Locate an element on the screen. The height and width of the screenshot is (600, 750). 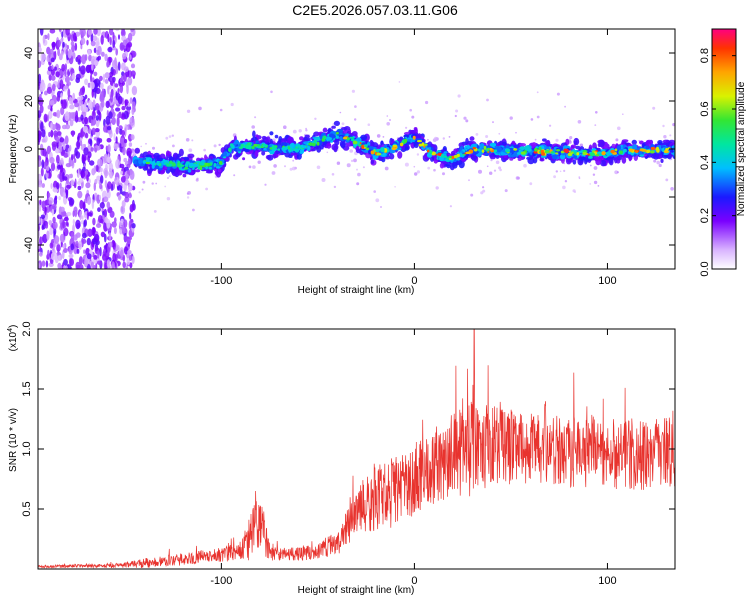
colorbar-tick-label: 0.0 is located at coordinates (705, 268).